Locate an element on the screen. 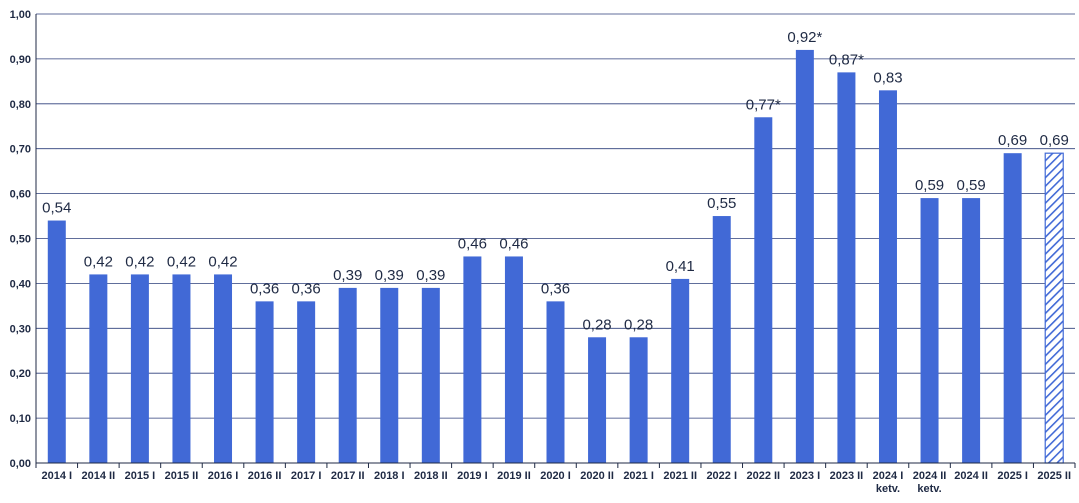  x-tick-label: 2017 I is located at coordinates (306, 476).